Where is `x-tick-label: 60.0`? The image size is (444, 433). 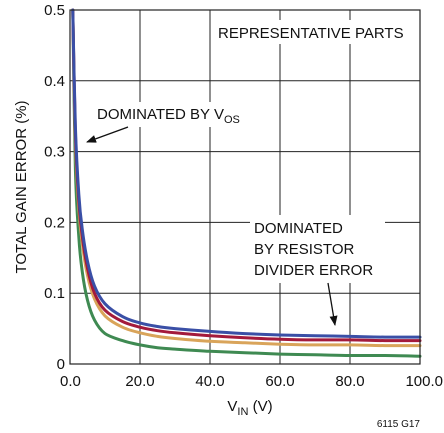
x-tick-label: 60.0 is located at coordinates (279, 381).